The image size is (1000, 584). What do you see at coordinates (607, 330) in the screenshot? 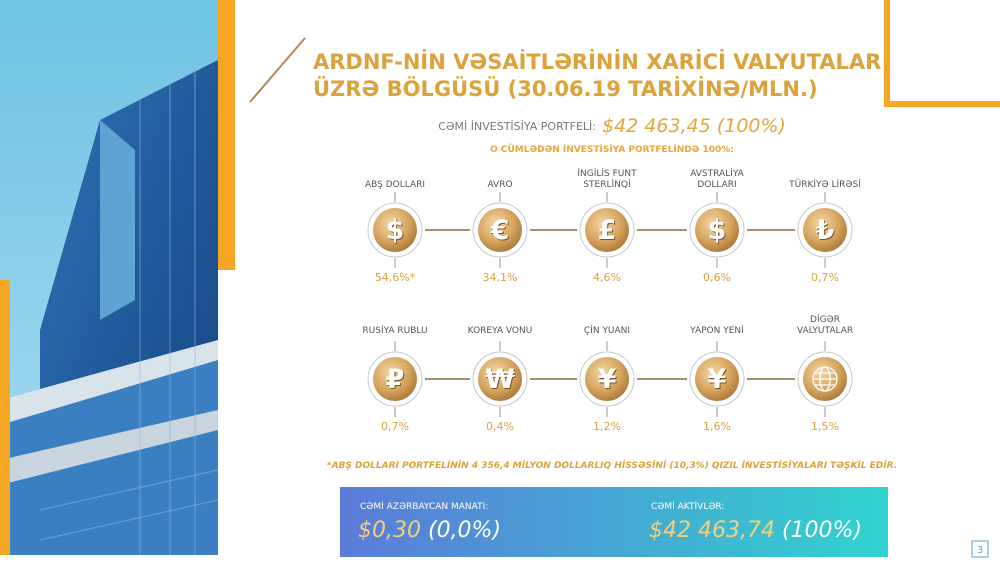
I see `currency-name: ÇİN YUANI` at bounding box center [607, 330].